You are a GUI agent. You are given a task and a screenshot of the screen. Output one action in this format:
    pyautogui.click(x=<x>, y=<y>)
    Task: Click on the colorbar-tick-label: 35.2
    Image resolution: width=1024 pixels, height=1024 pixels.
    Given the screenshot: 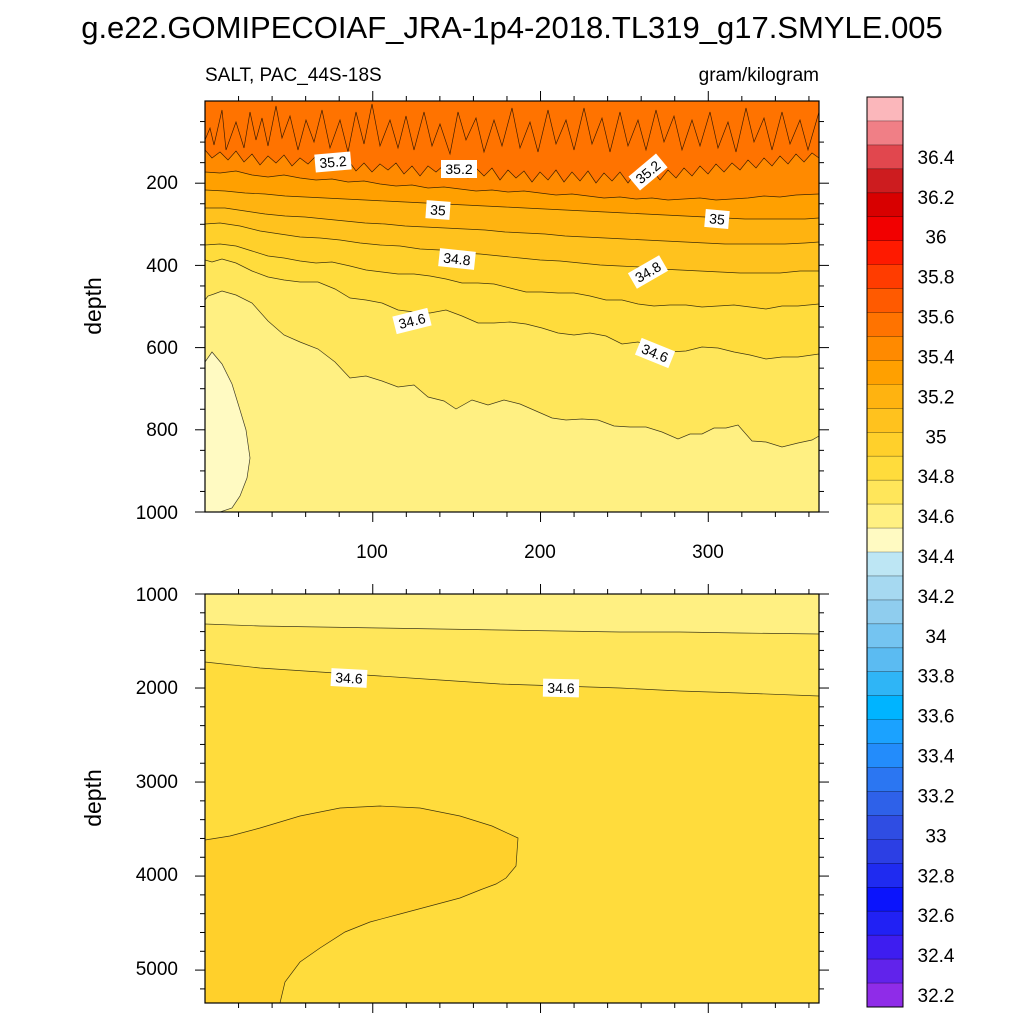 What is the action you would take?
    pyautogui.click(x=936, y=397)
    